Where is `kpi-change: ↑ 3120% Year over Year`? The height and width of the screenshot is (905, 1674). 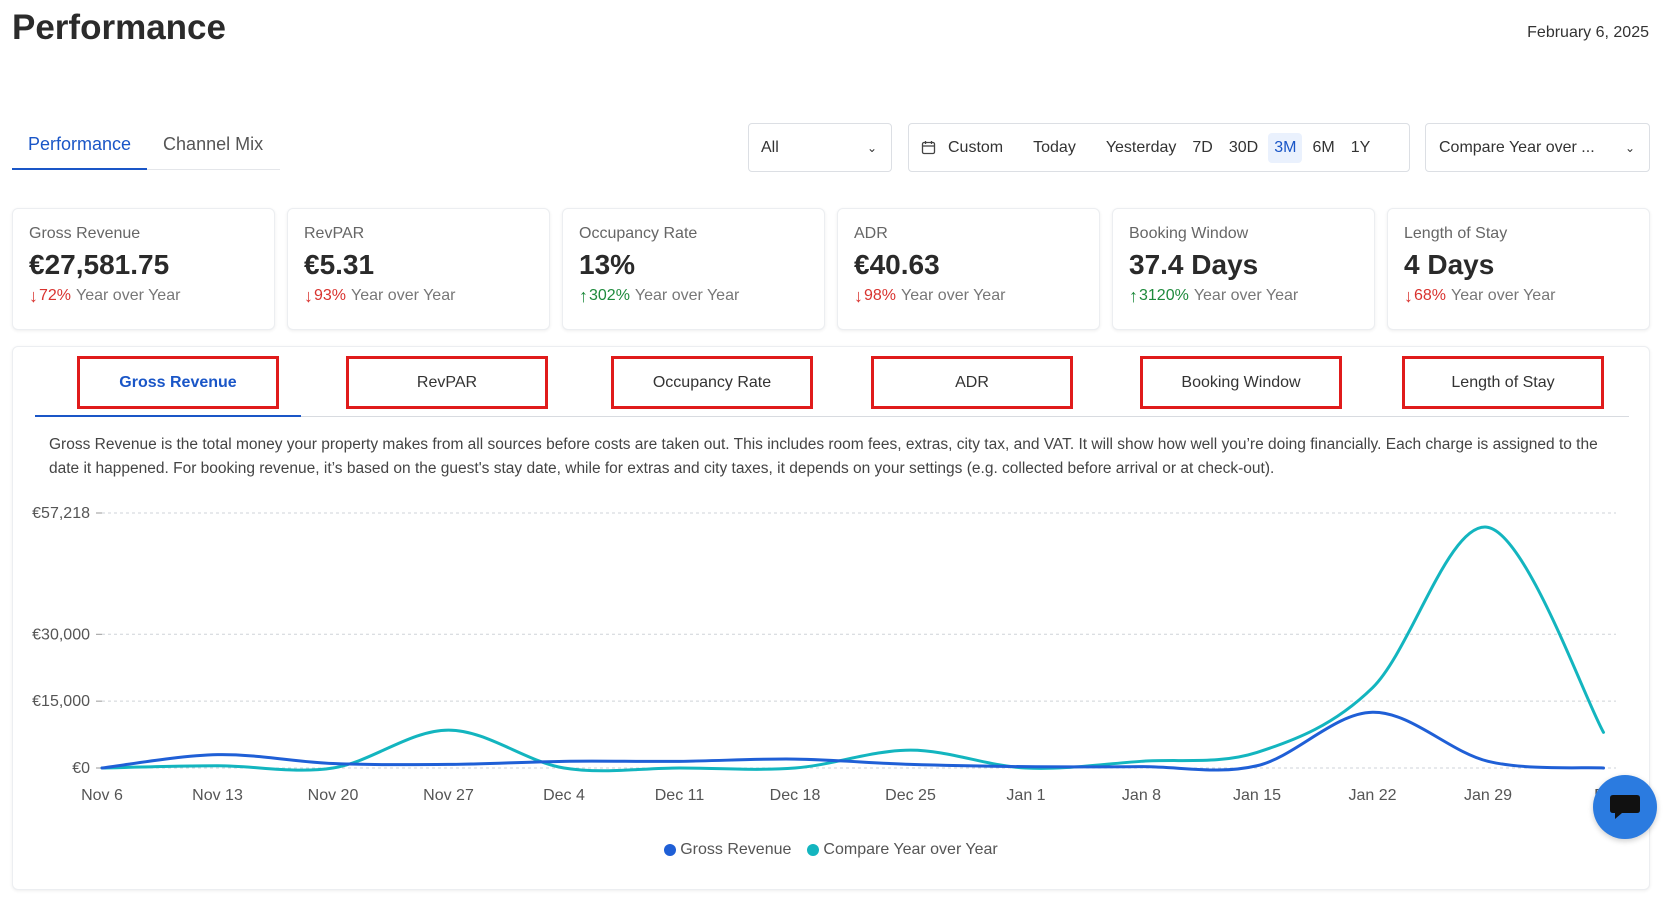
kpi-change: ↑ 3120% Year over Year is located at coordinates (1243, 296).